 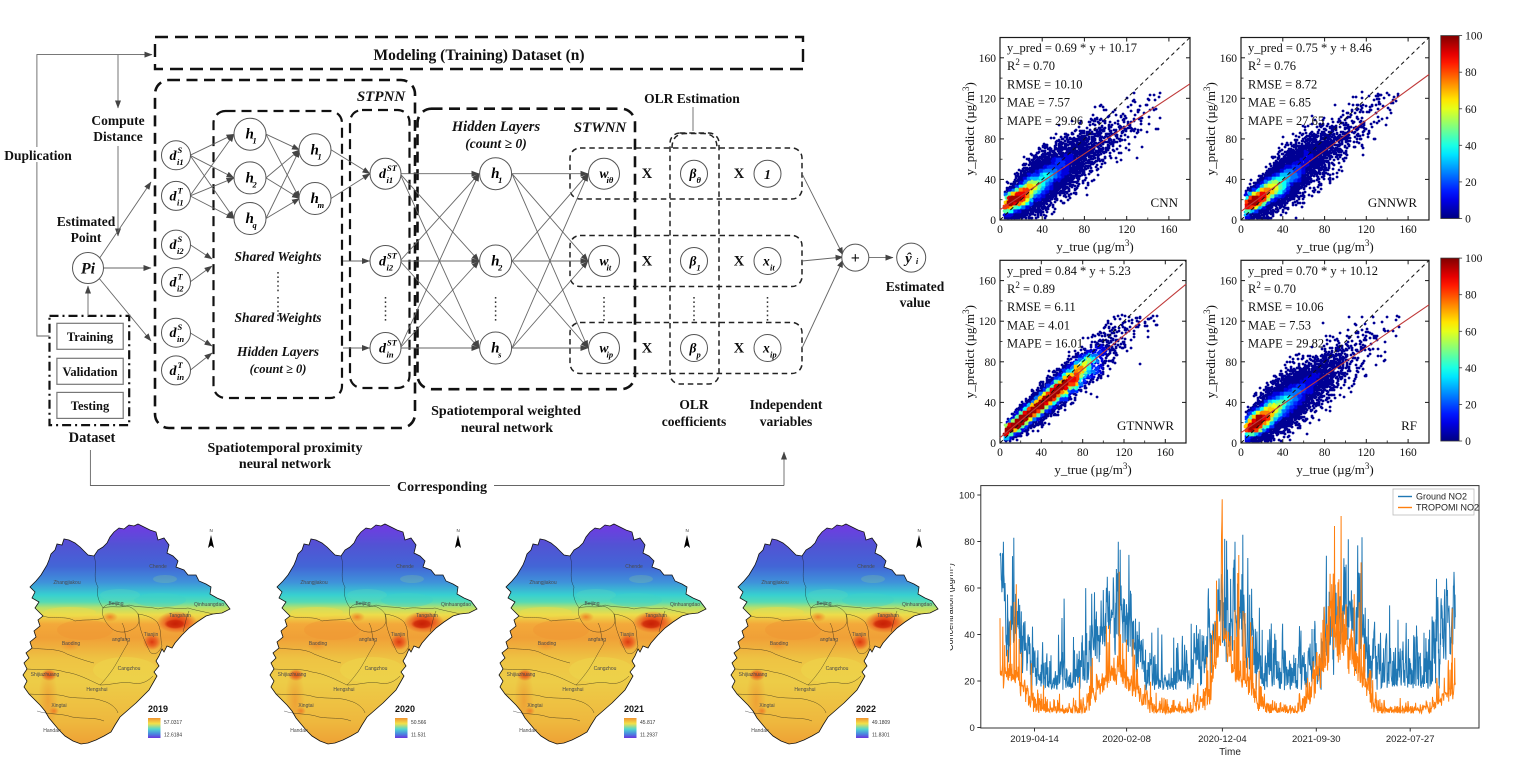 I want to click on svg-text: 2020-12-04, so click(x=1222, y=739).